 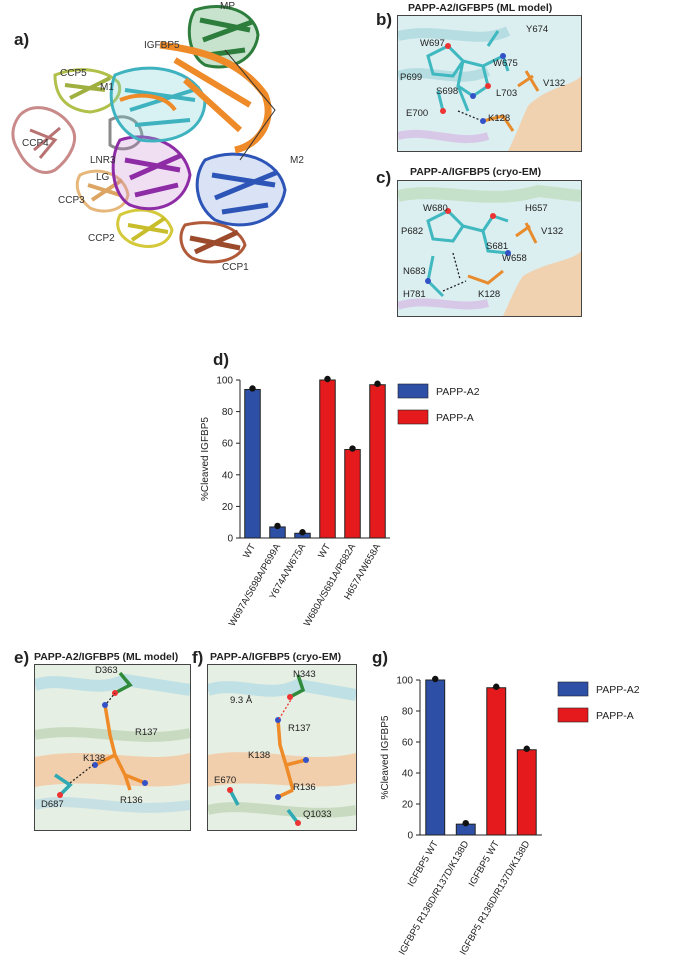 What do you see at coordinates (297, 160) in the screenshot?
I see `label-m2: M2` at bounding box center [297, 160].